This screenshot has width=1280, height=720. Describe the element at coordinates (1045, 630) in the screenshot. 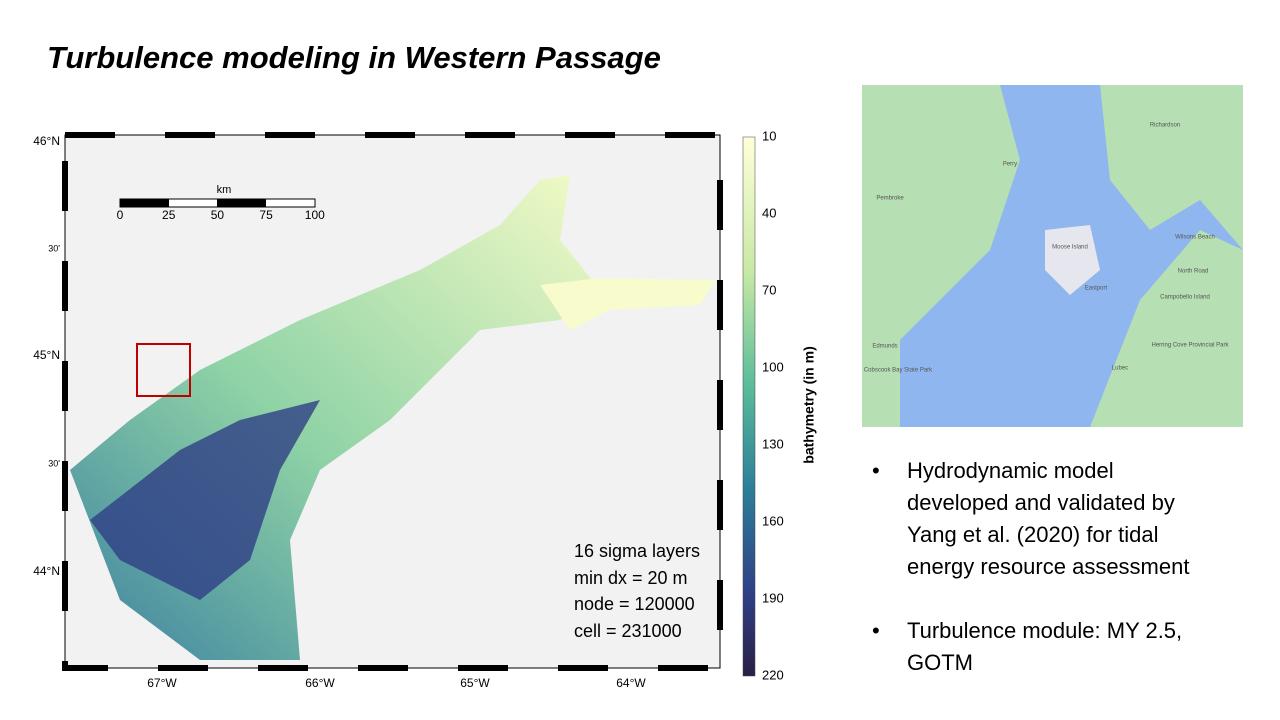

I see `bullet-text-line: Turbulence module: MY 2.5,` at that location.